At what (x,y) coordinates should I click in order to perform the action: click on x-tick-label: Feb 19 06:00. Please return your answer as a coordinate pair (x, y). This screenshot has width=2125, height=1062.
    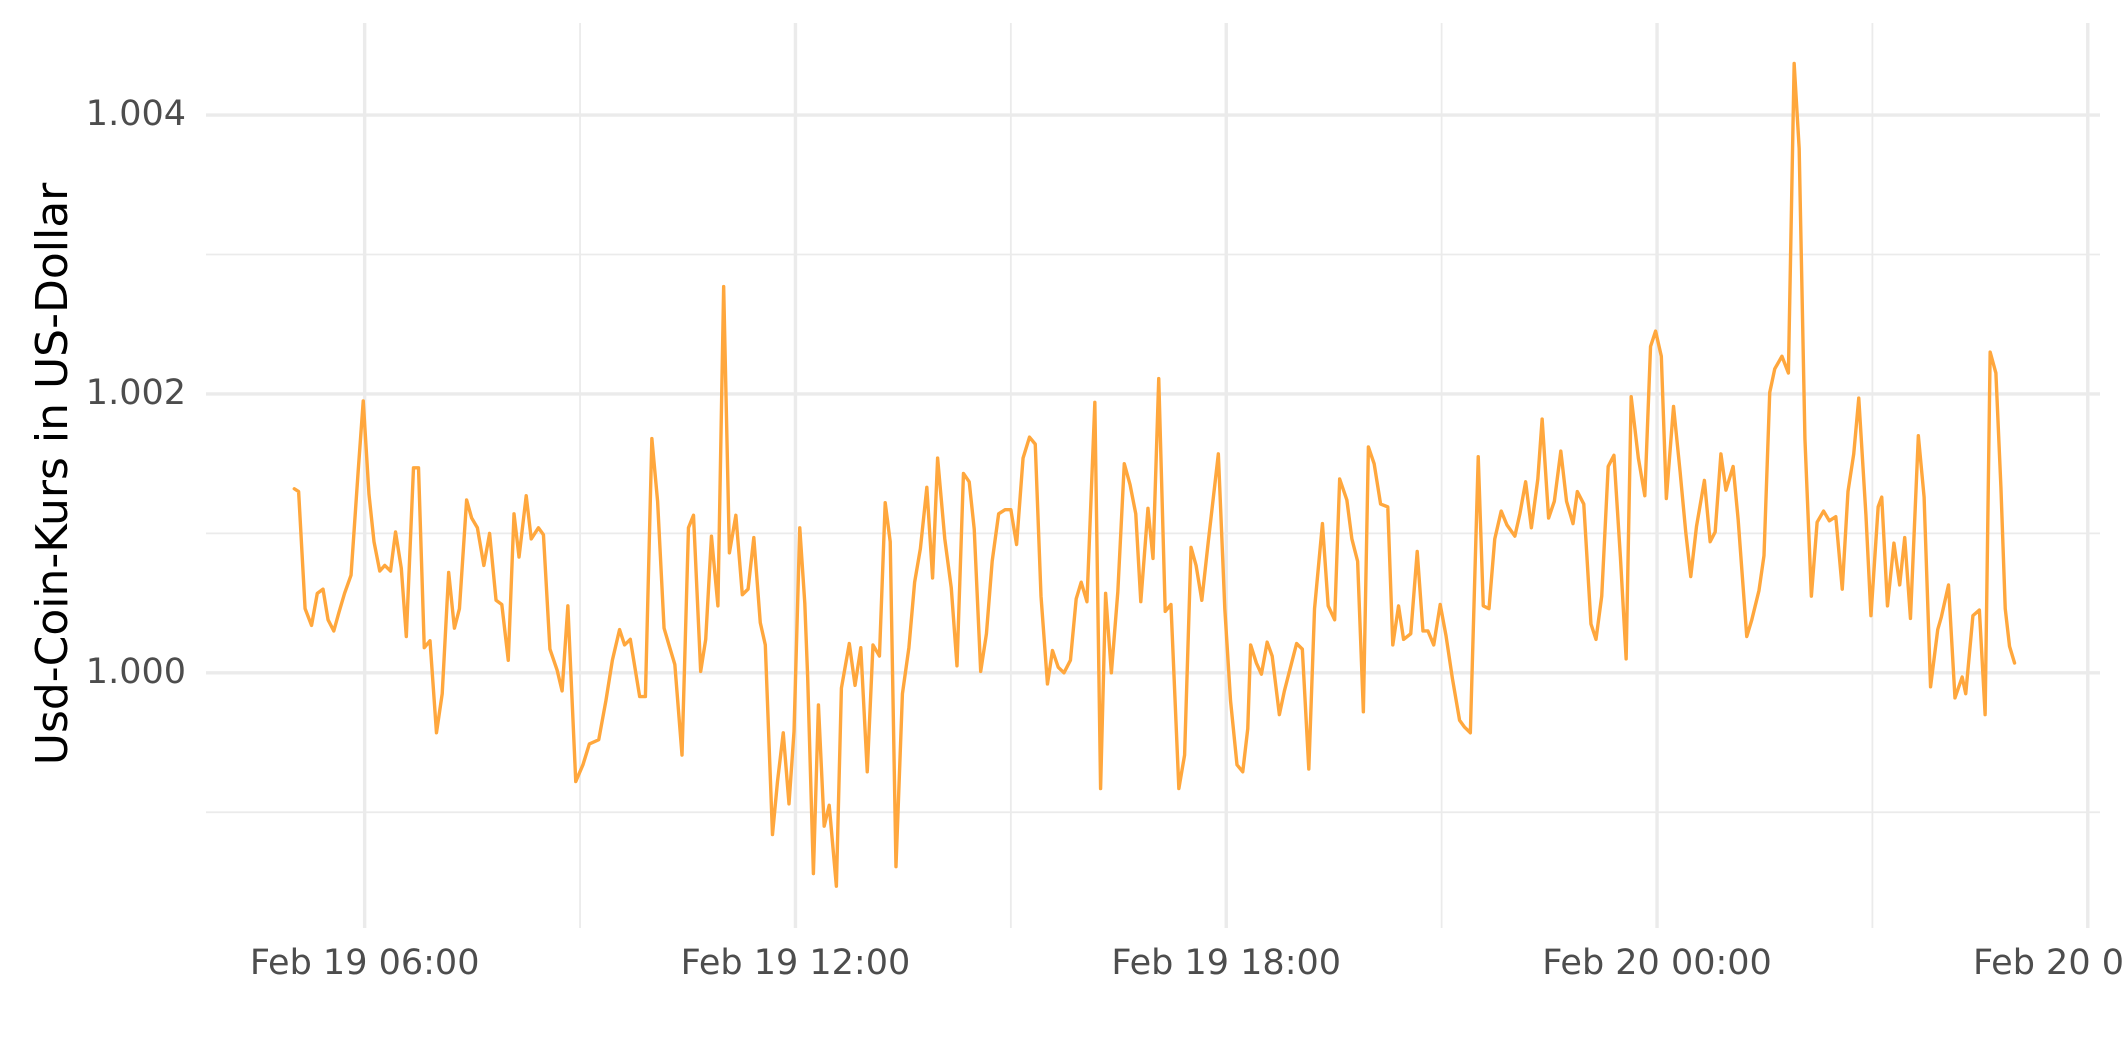
    Looking at the image, I should click on (365, 963).